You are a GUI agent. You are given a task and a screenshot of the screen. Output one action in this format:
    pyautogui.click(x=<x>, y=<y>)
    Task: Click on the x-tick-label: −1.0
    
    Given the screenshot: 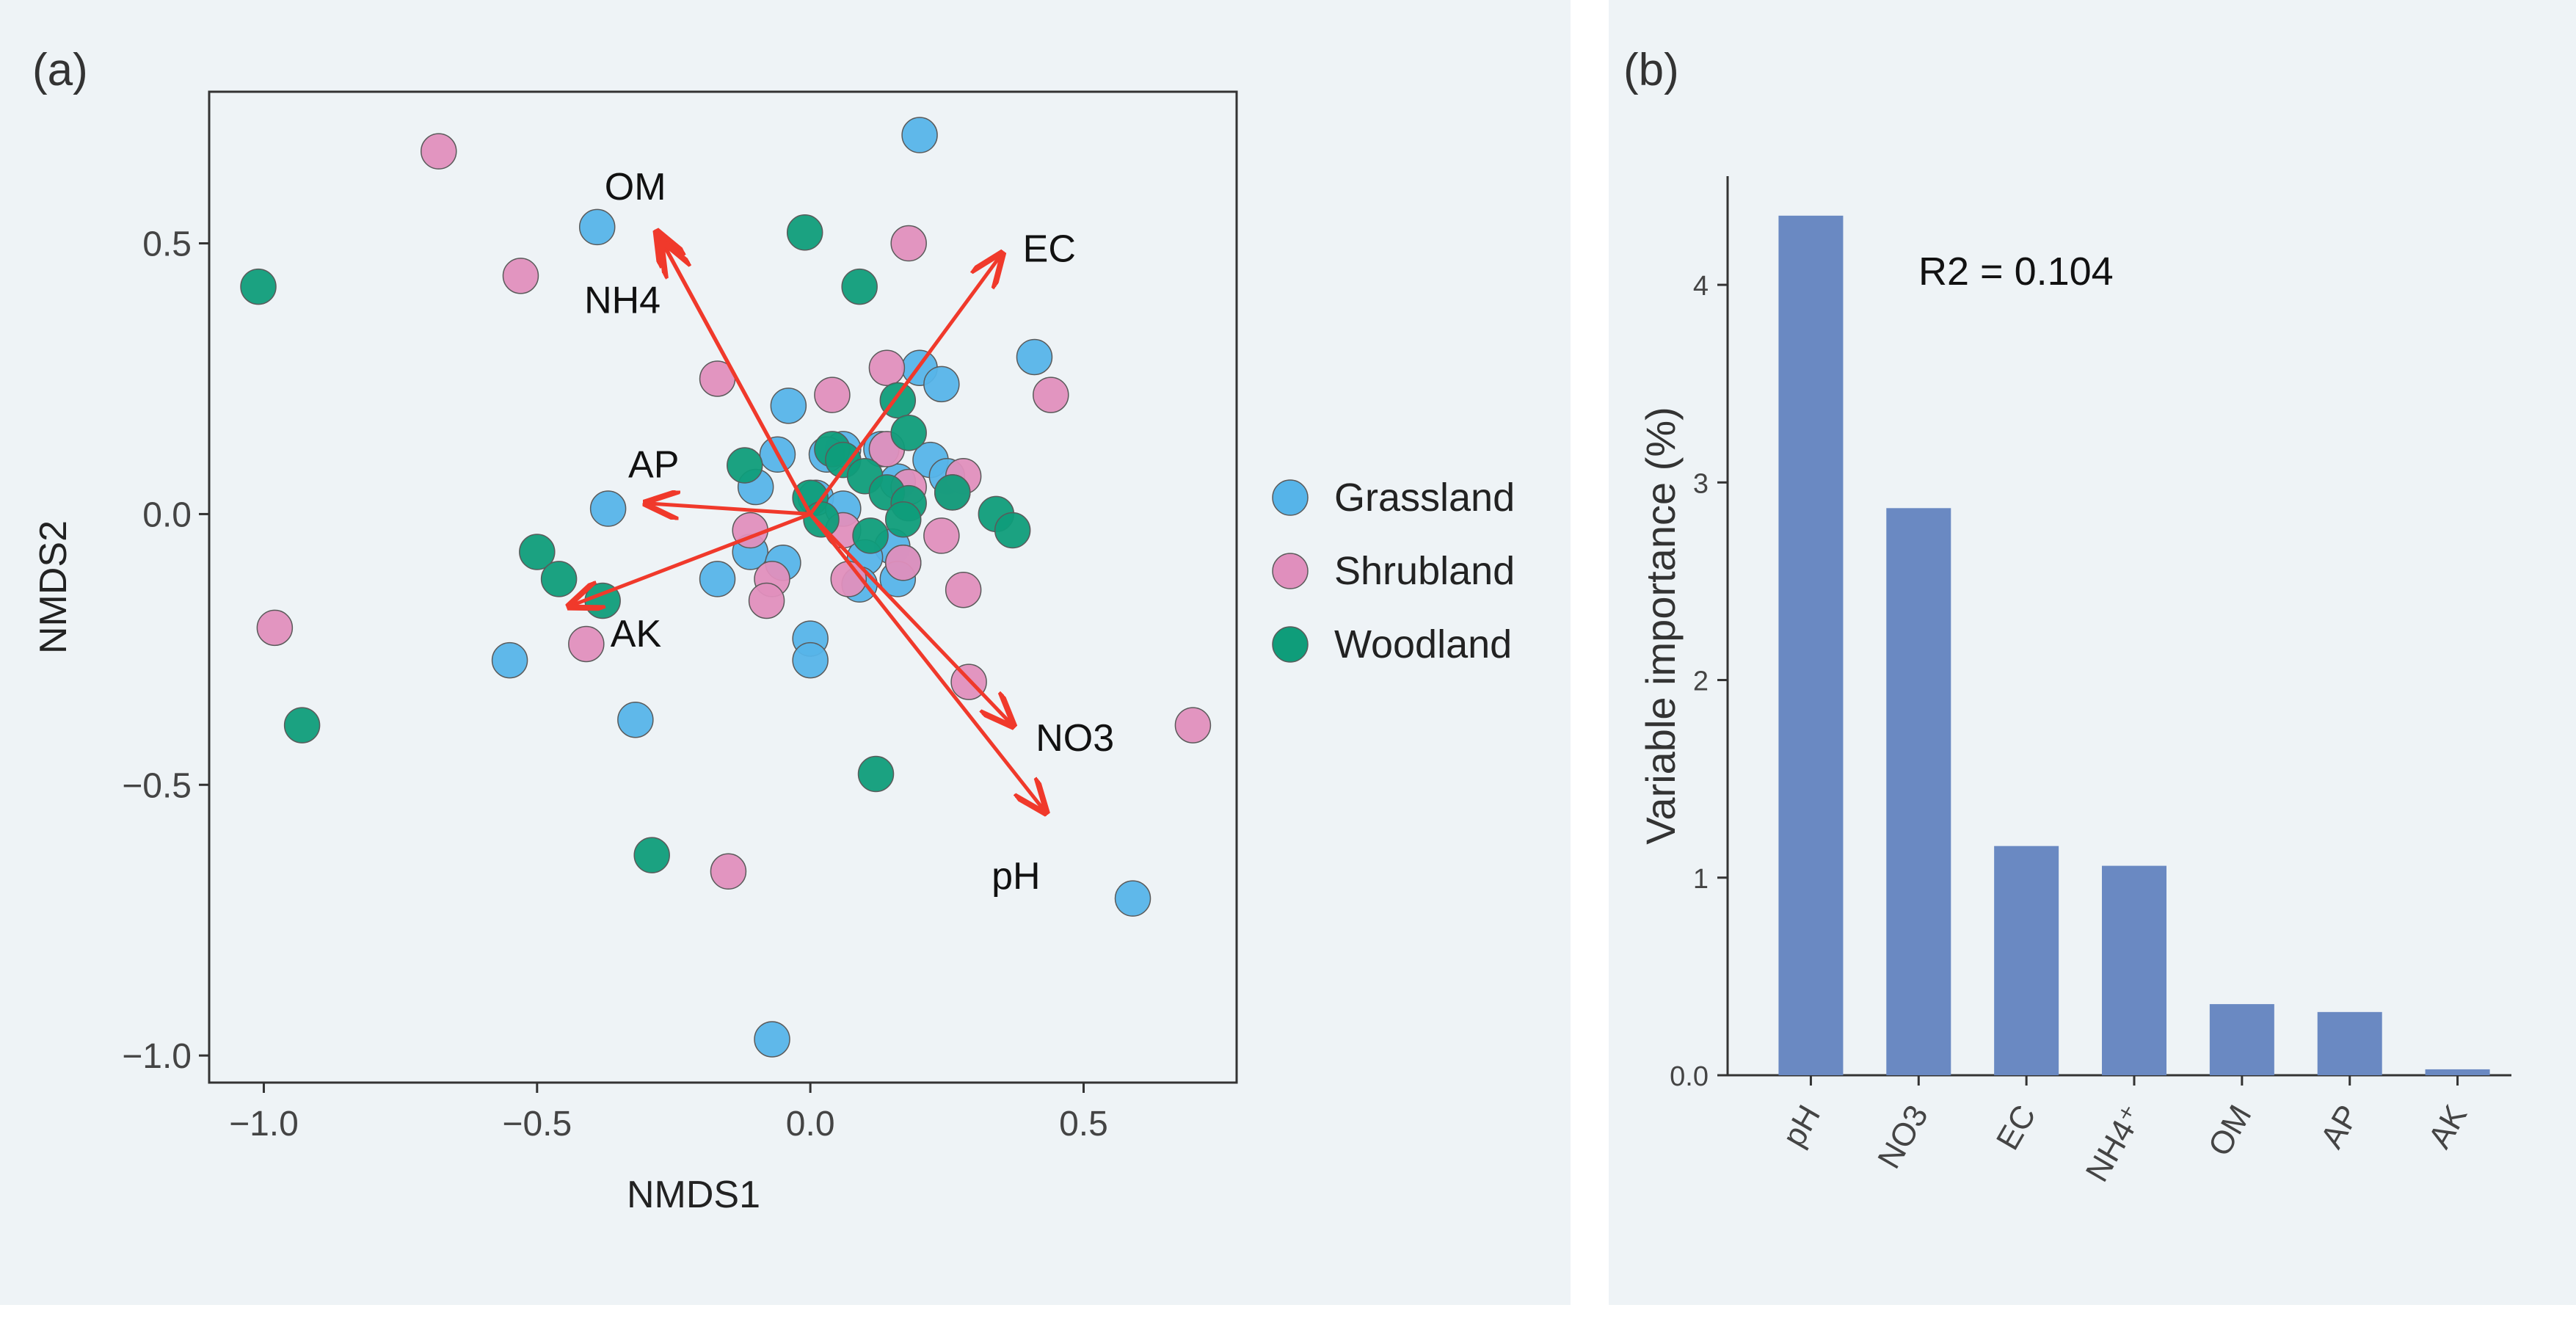 What is the action you would take?
    pyautogui.click(x=264, y=1124)
    